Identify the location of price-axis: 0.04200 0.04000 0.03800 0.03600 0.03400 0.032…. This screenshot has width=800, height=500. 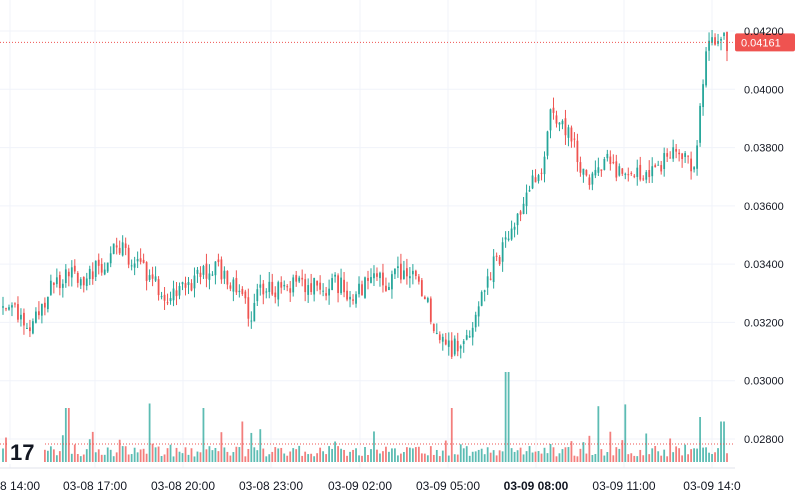
(764, 236).